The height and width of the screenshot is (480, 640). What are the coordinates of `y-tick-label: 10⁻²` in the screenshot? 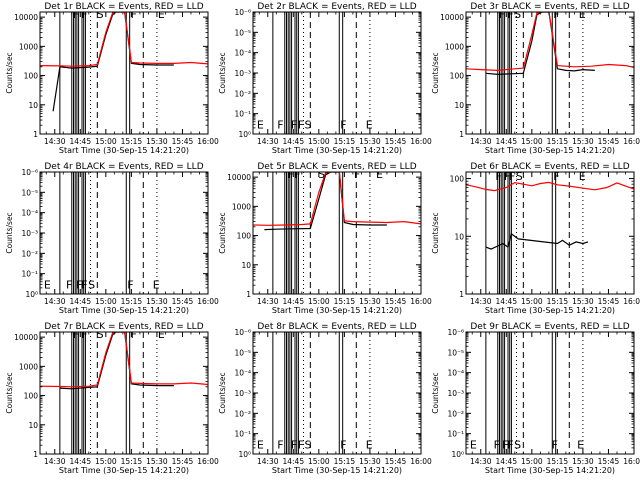 It's located at (29, 253).